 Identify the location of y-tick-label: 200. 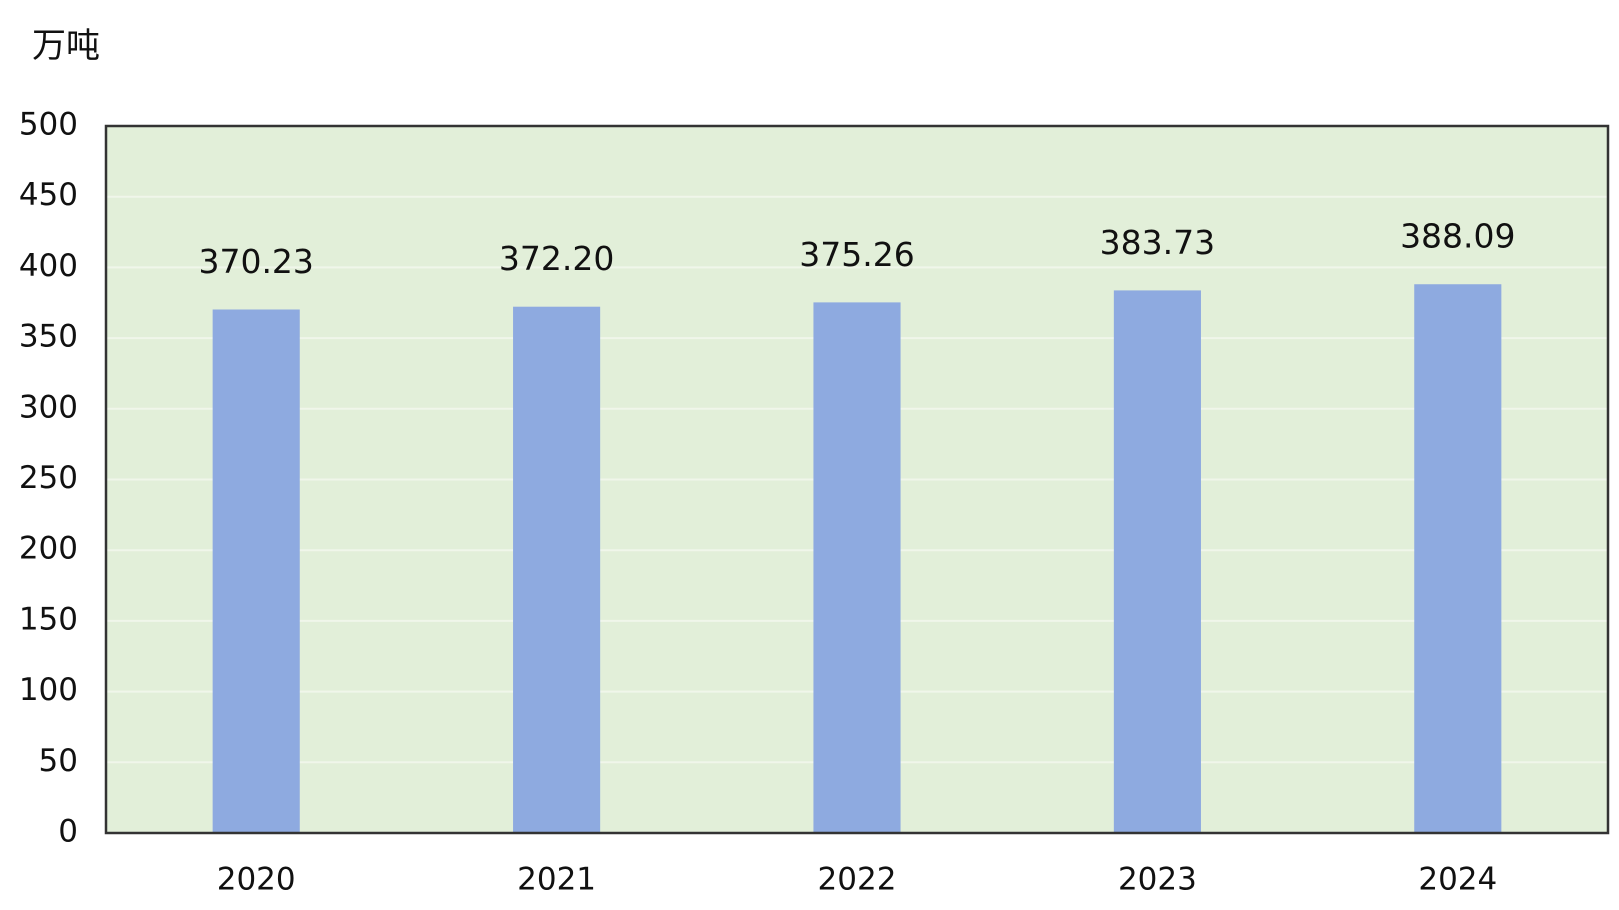
(48, 549).